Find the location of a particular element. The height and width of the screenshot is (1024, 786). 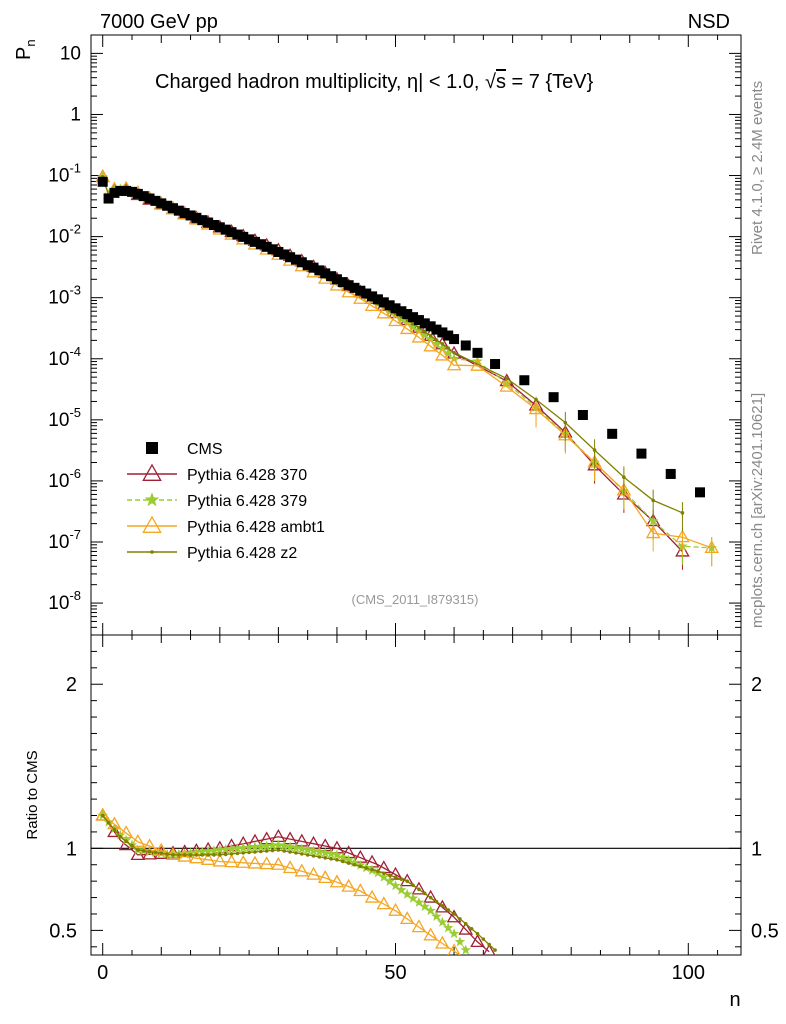

y-tick-label: 1 is located at coordinates (75, 114).